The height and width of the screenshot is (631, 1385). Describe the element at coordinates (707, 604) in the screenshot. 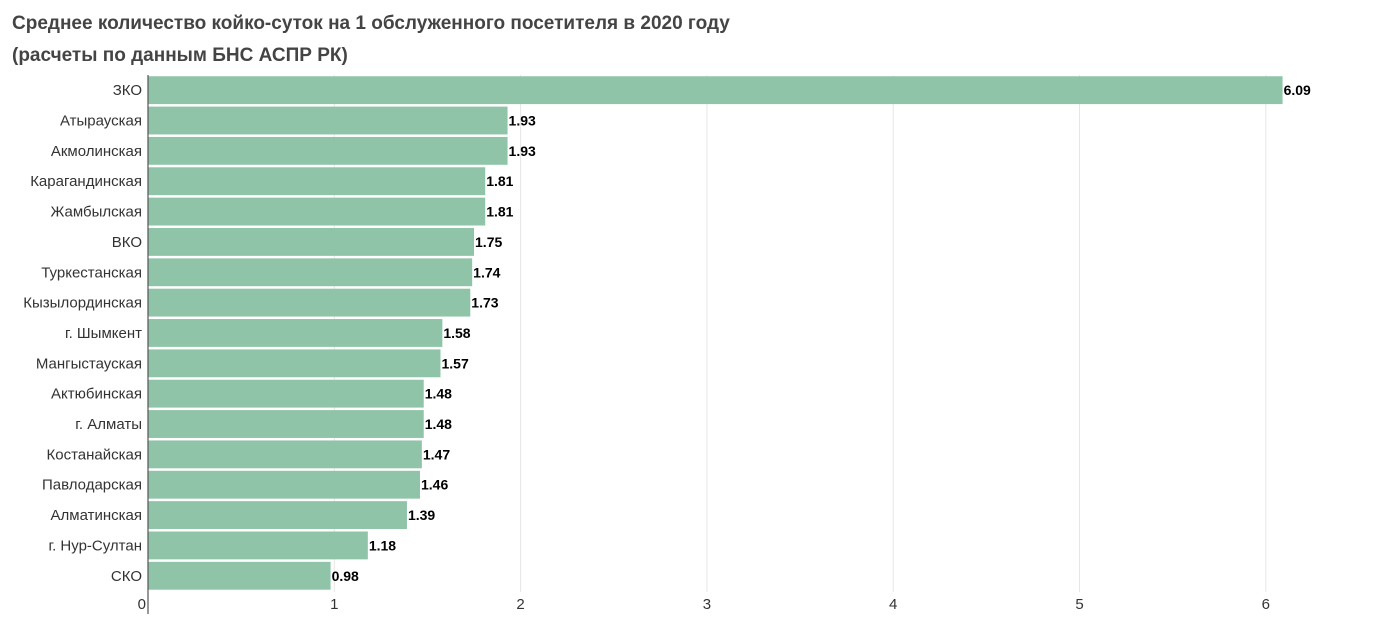

I see `x-tick-label: 3` at that location.